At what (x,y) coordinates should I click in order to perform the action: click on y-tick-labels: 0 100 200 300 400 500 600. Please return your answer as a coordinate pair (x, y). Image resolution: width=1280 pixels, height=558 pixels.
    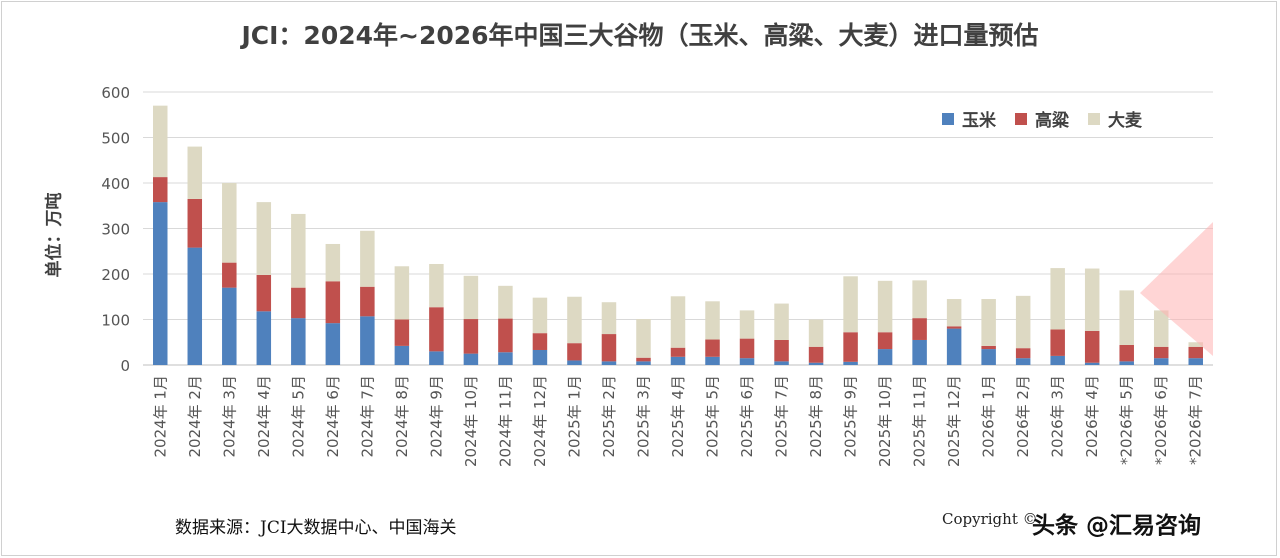
    Looking at the image, I should click on (115, 229).